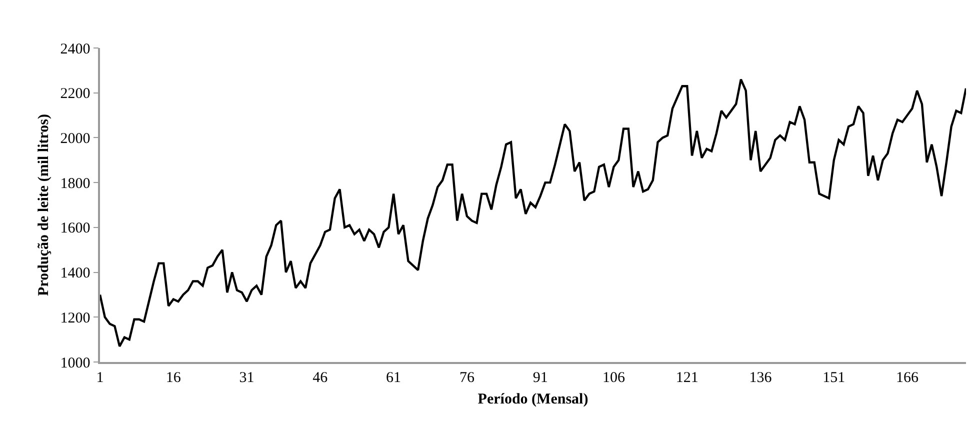 The width and height of the screenshot is (970, 431). Describe the element at coordinates (394, 378) in the screenshot. I see `x-tick-label: 61` at that location.